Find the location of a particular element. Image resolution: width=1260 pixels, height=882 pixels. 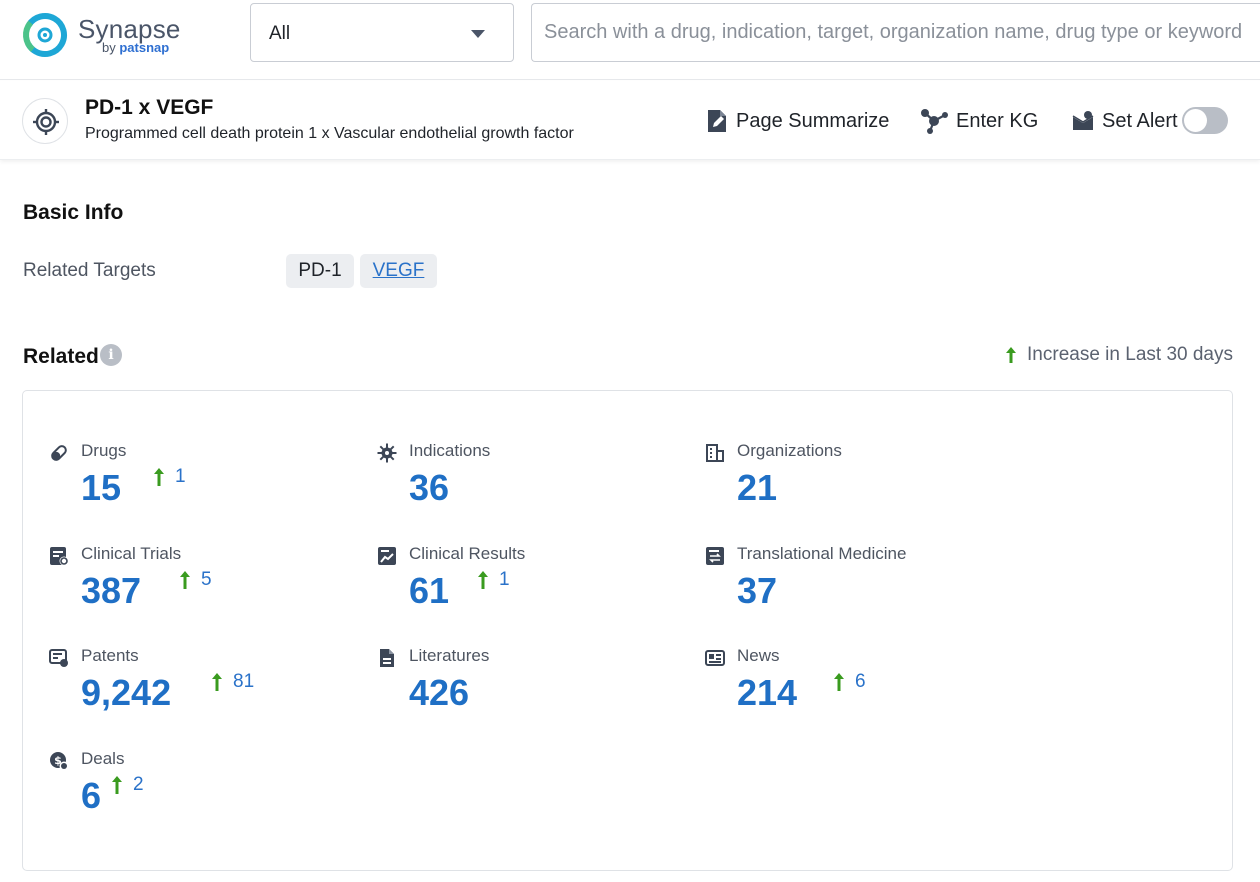

deal-icon: $ is located at coordinates (59, 761).